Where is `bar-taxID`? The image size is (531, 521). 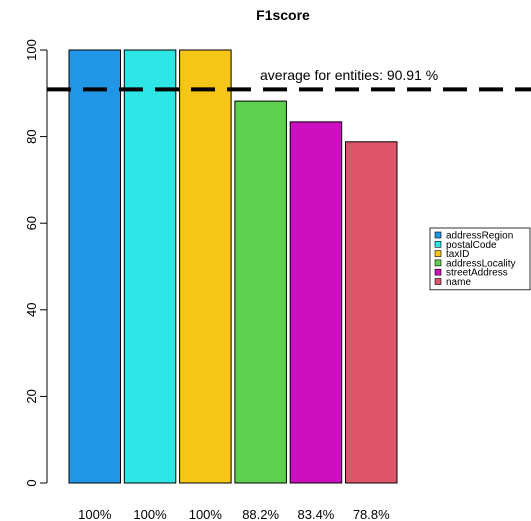
bar-taxID is located at coordinates (206, 266).